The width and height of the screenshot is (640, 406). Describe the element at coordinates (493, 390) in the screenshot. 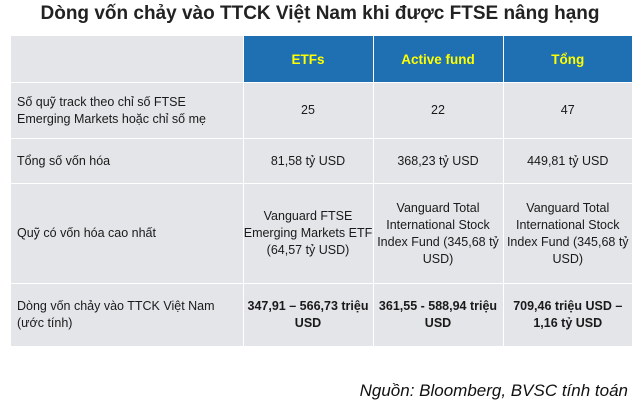

I see `source-note: Nguồn: Bloomberg, BVSC tính toán` at that location.